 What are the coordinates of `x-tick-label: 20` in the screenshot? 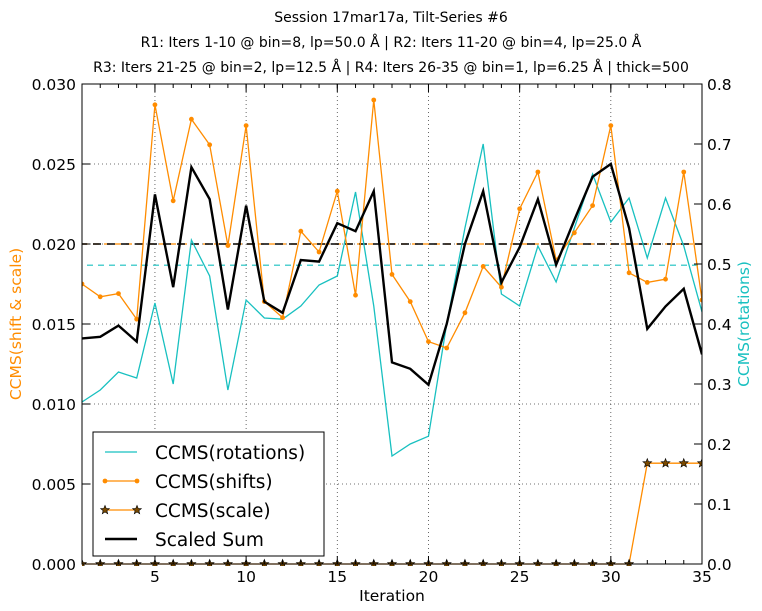 It's located at (429, 577).